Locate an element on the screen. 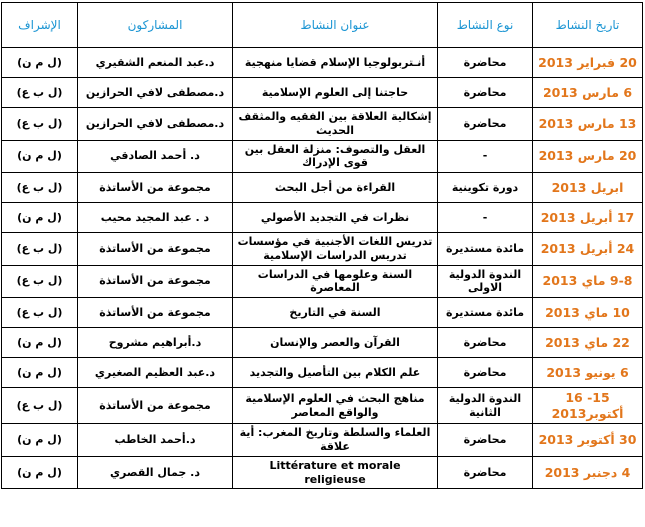 Image resolution: width=645 pixels, height=527 pixels. title-cell: السنة وعلومها في الدراسات المعاصرة is located at coordinates (335, 281).